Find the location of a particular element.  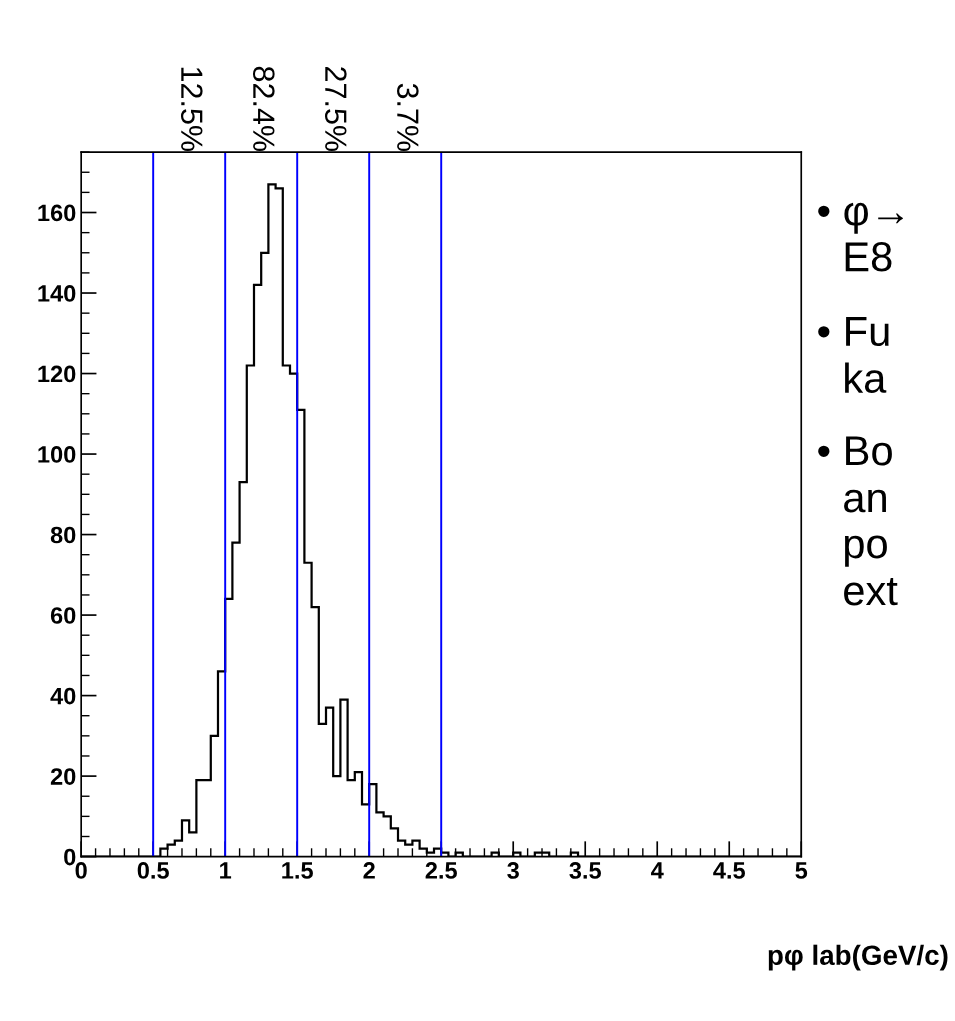

text: po is located at coordinates (866, 551).